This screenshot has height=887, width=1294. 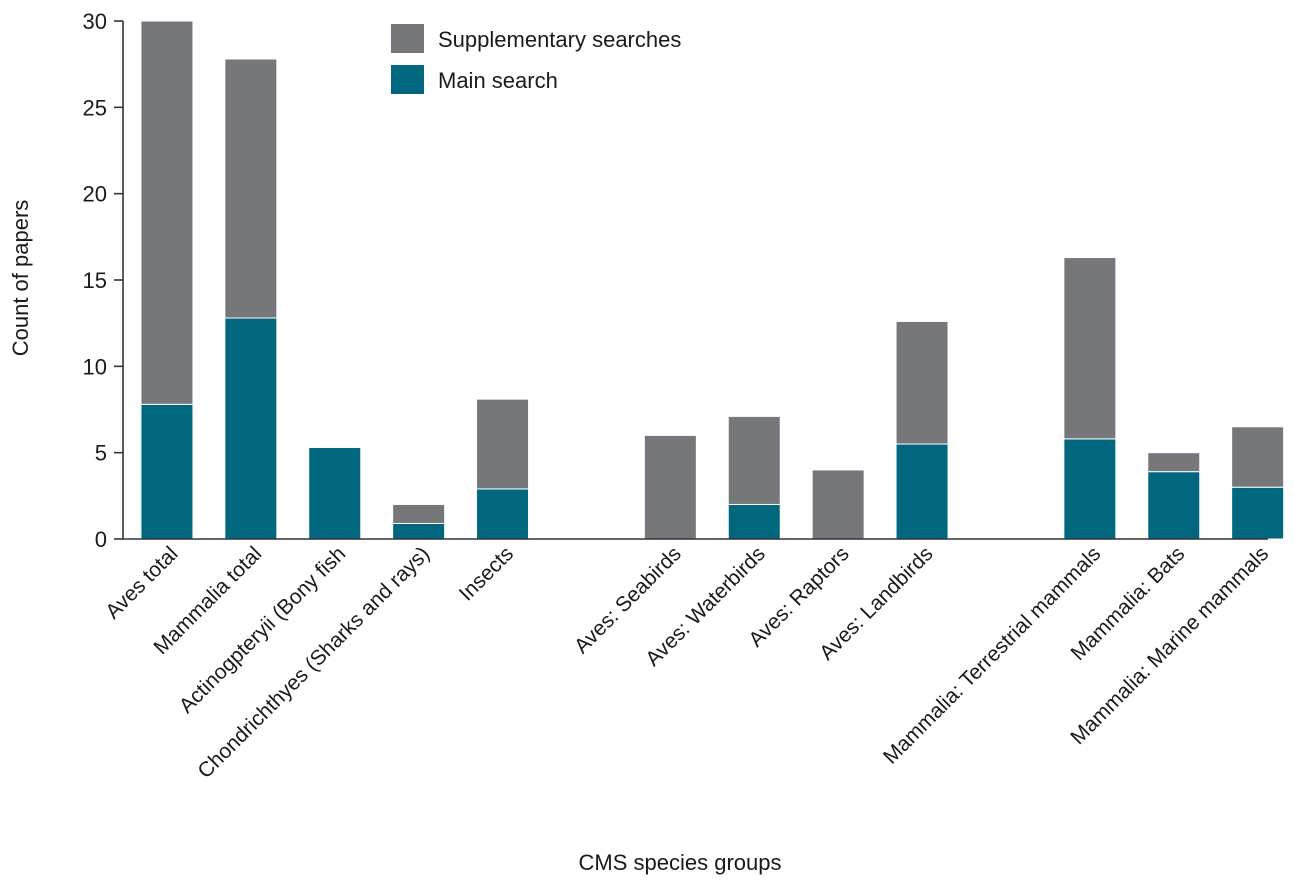 I want to click on y-tick-label: 15, so click(x=95, y=280).